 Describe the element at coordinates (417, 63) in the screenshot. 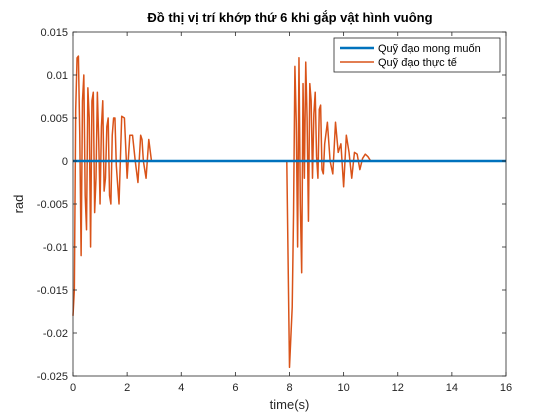

I see `legend-label-actual: Quỹ đạo thực tế` at that location.